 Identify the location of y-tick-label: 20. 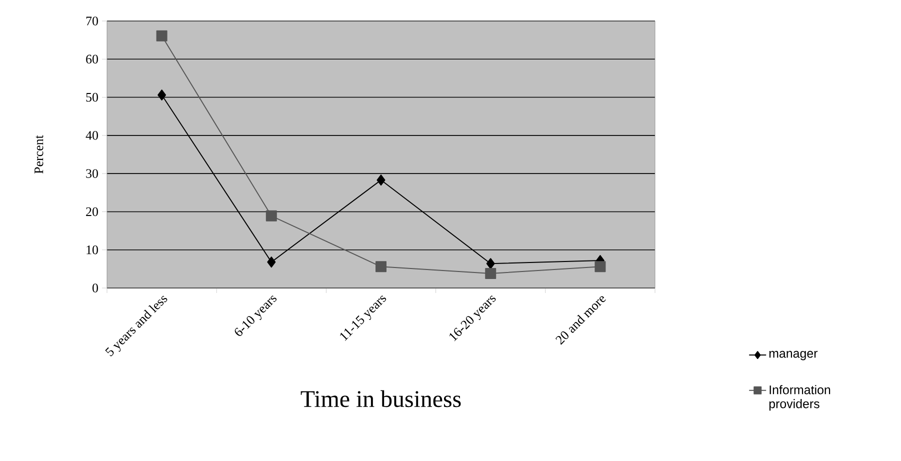
(92, 211).